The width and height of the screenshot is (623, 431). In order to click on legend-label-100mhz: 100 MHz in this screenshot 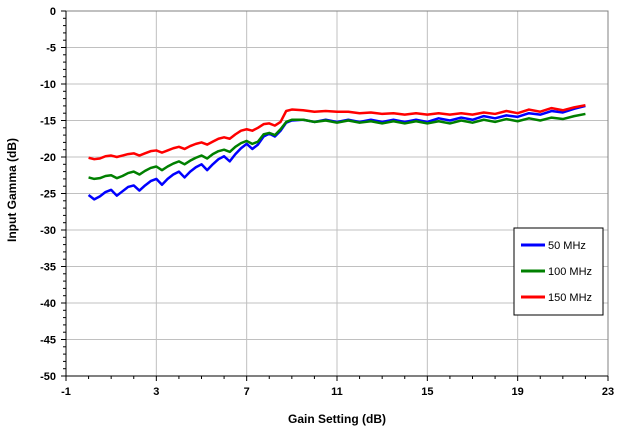, I will do `click(570, 272)`.